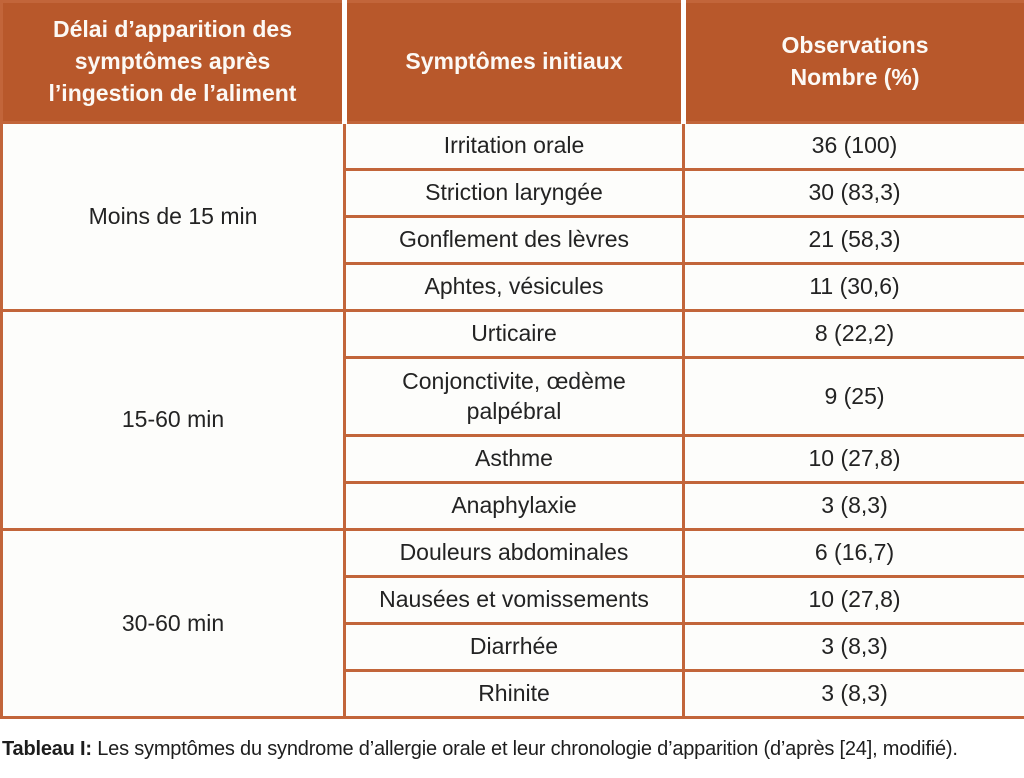 Image resolution: width=1024 pixels, height=778 pixels. I want to click on table-row: Nausées et vomissements 10 (27,8), so click(513, 600).